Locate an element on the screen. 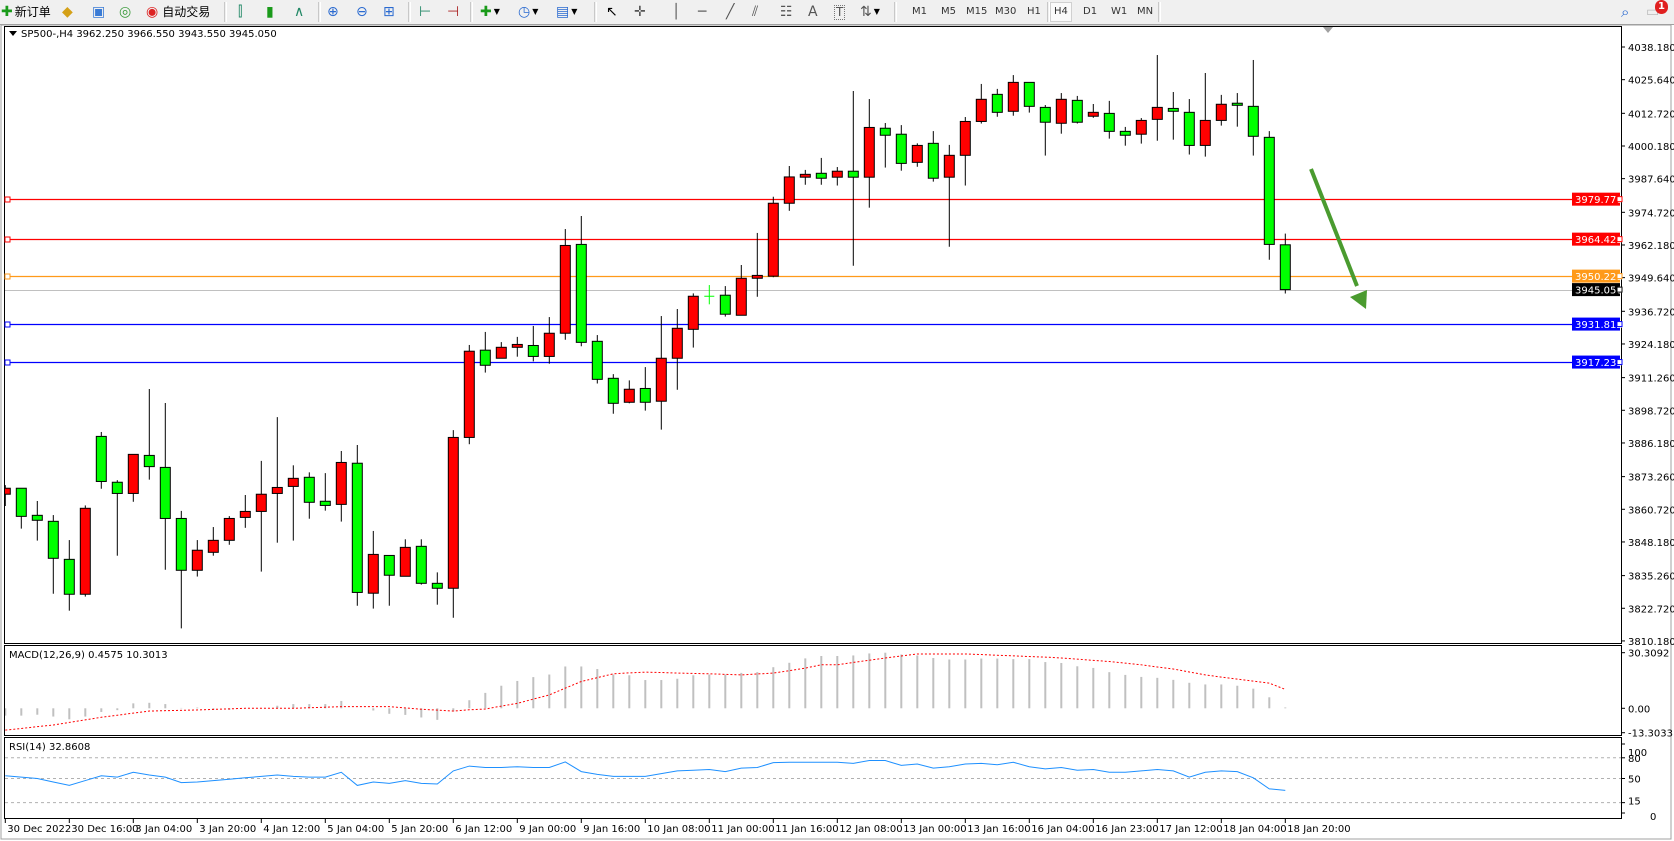 This screenshot has width=1674, height=841. timeframe-d1: D1 is located at coordinates (1090, 11).